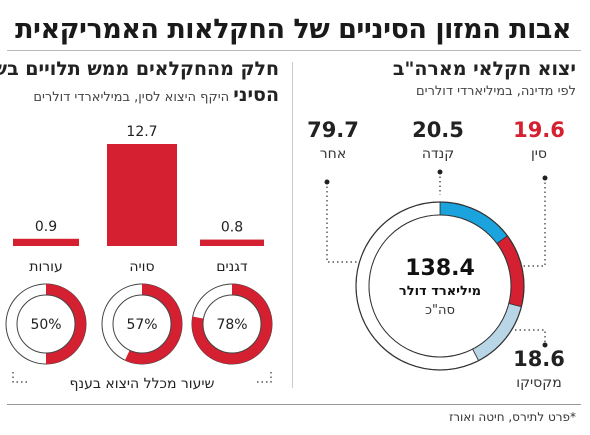  Describe the element at coordinates (257, 95) in the screenshot. I see `bar-chart-title-bold: הסיני` at that location.